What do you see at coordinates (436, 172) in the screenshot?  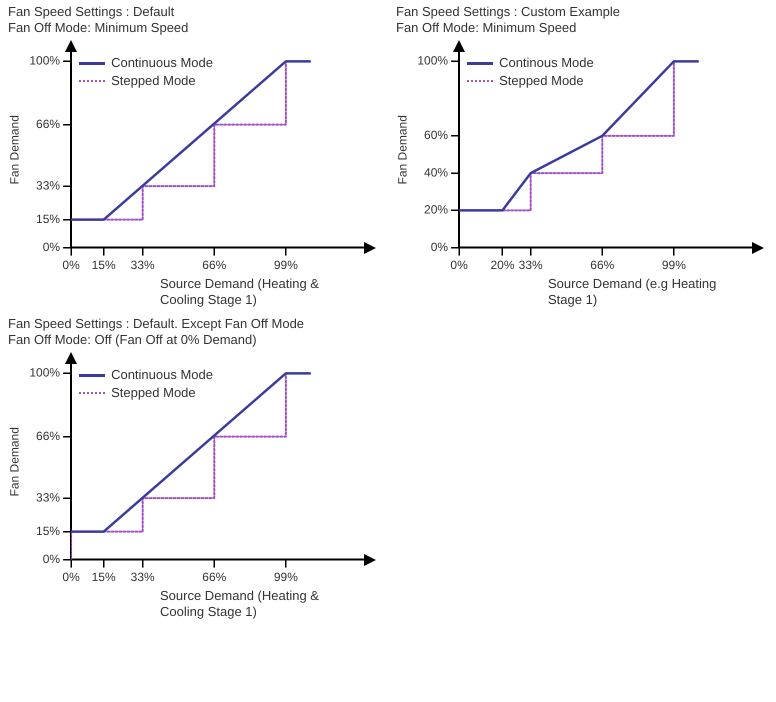 I see `y-tick-label: 40%` at bounding box center [436, 172].